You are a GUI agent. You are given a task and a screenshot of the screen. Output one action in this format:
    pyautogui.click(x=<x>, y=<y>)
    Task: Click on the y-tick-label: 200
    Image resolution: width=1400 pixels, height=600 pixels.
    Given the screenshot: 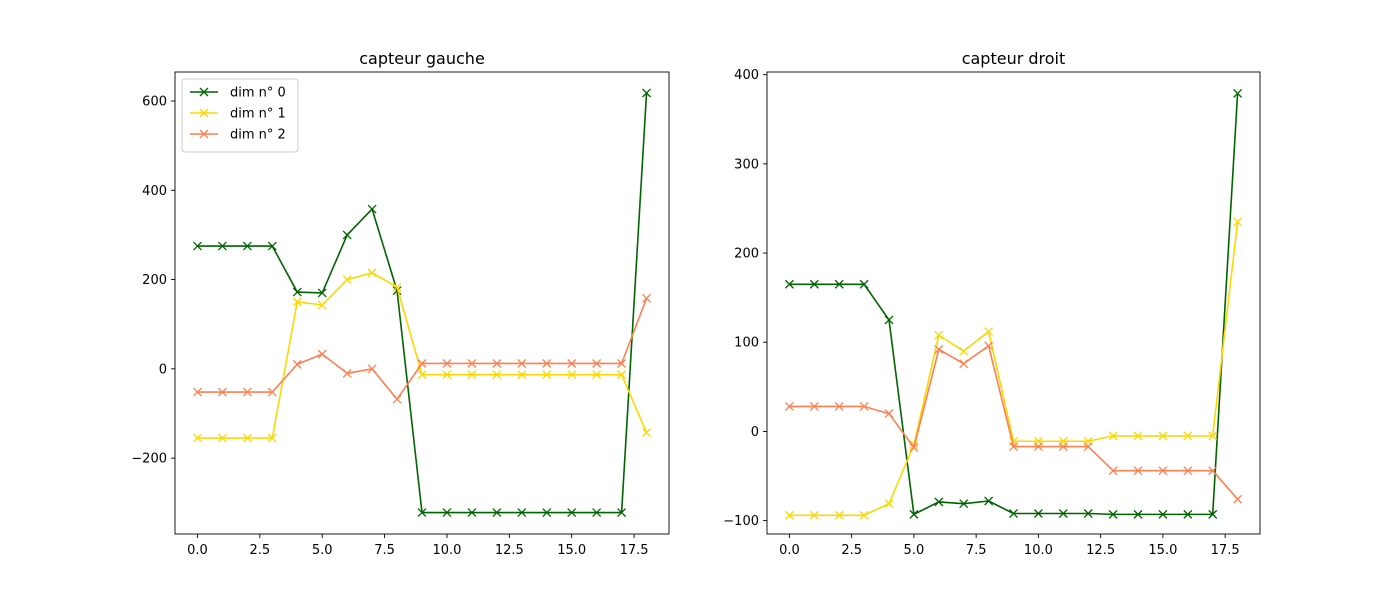 What is the action you would take?
    pyautogui.click(x=154, y=280)
    